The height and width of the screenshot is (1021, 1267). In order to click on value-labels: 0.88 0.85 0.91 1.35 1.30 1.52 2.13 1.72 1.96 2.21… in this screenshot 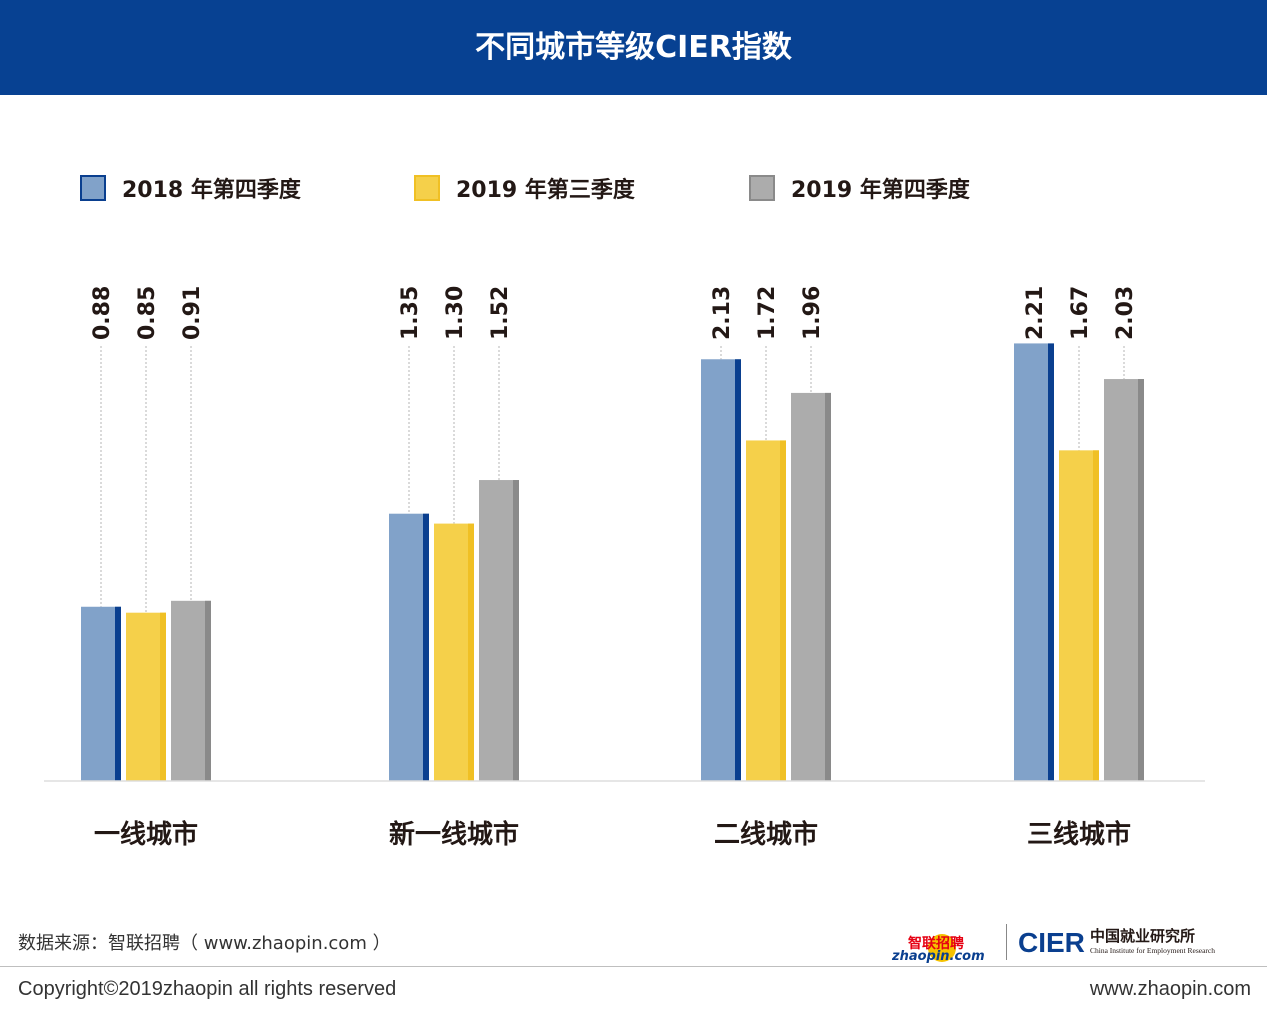, I will do `click(614, 313)`.